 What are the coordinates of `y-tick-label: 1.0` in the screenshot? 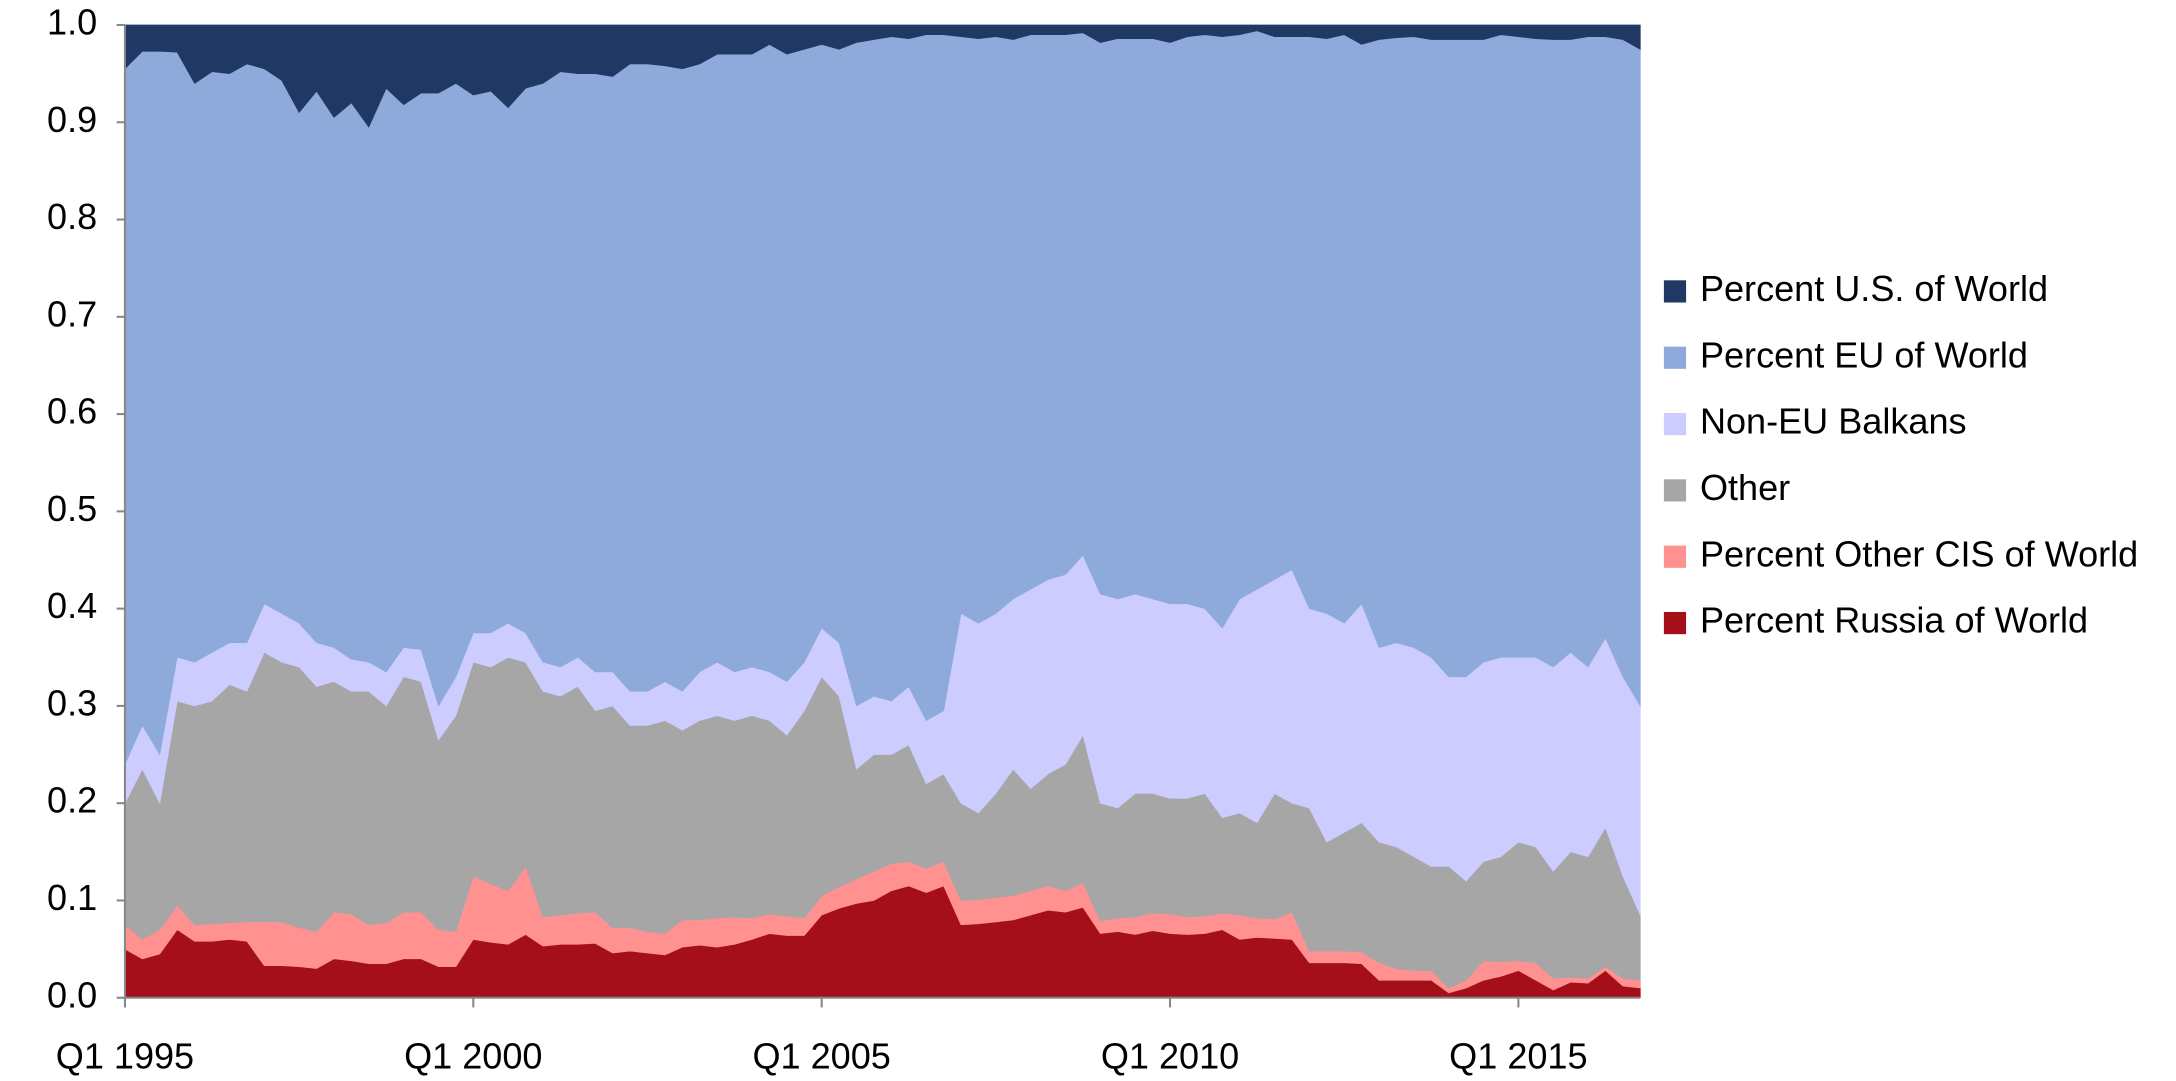 It's located at (72, 22).